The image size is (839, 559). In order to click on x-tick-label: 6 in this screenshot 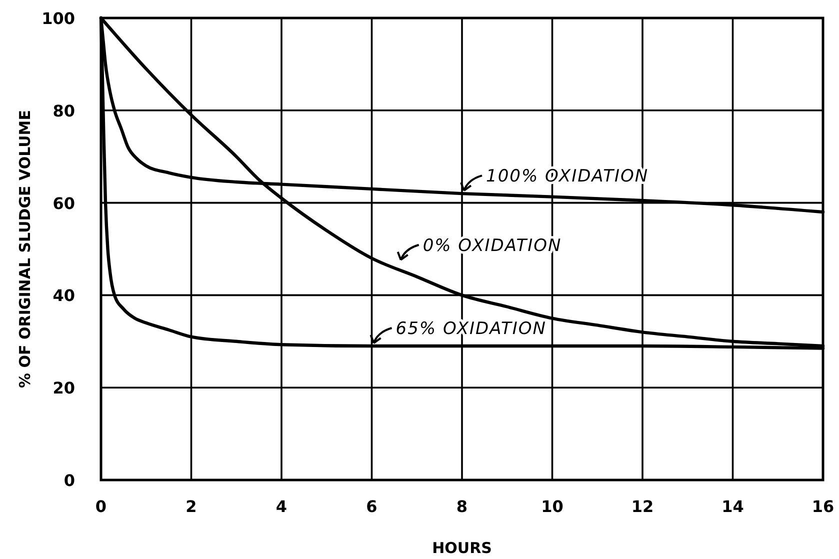, I will do `click(372, 506)`.